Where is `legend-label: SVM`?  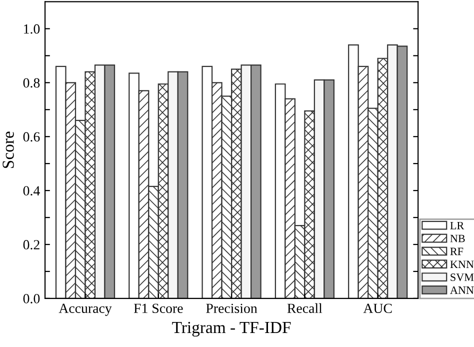 legend-label: SVM is located at coordinates (462, 278).